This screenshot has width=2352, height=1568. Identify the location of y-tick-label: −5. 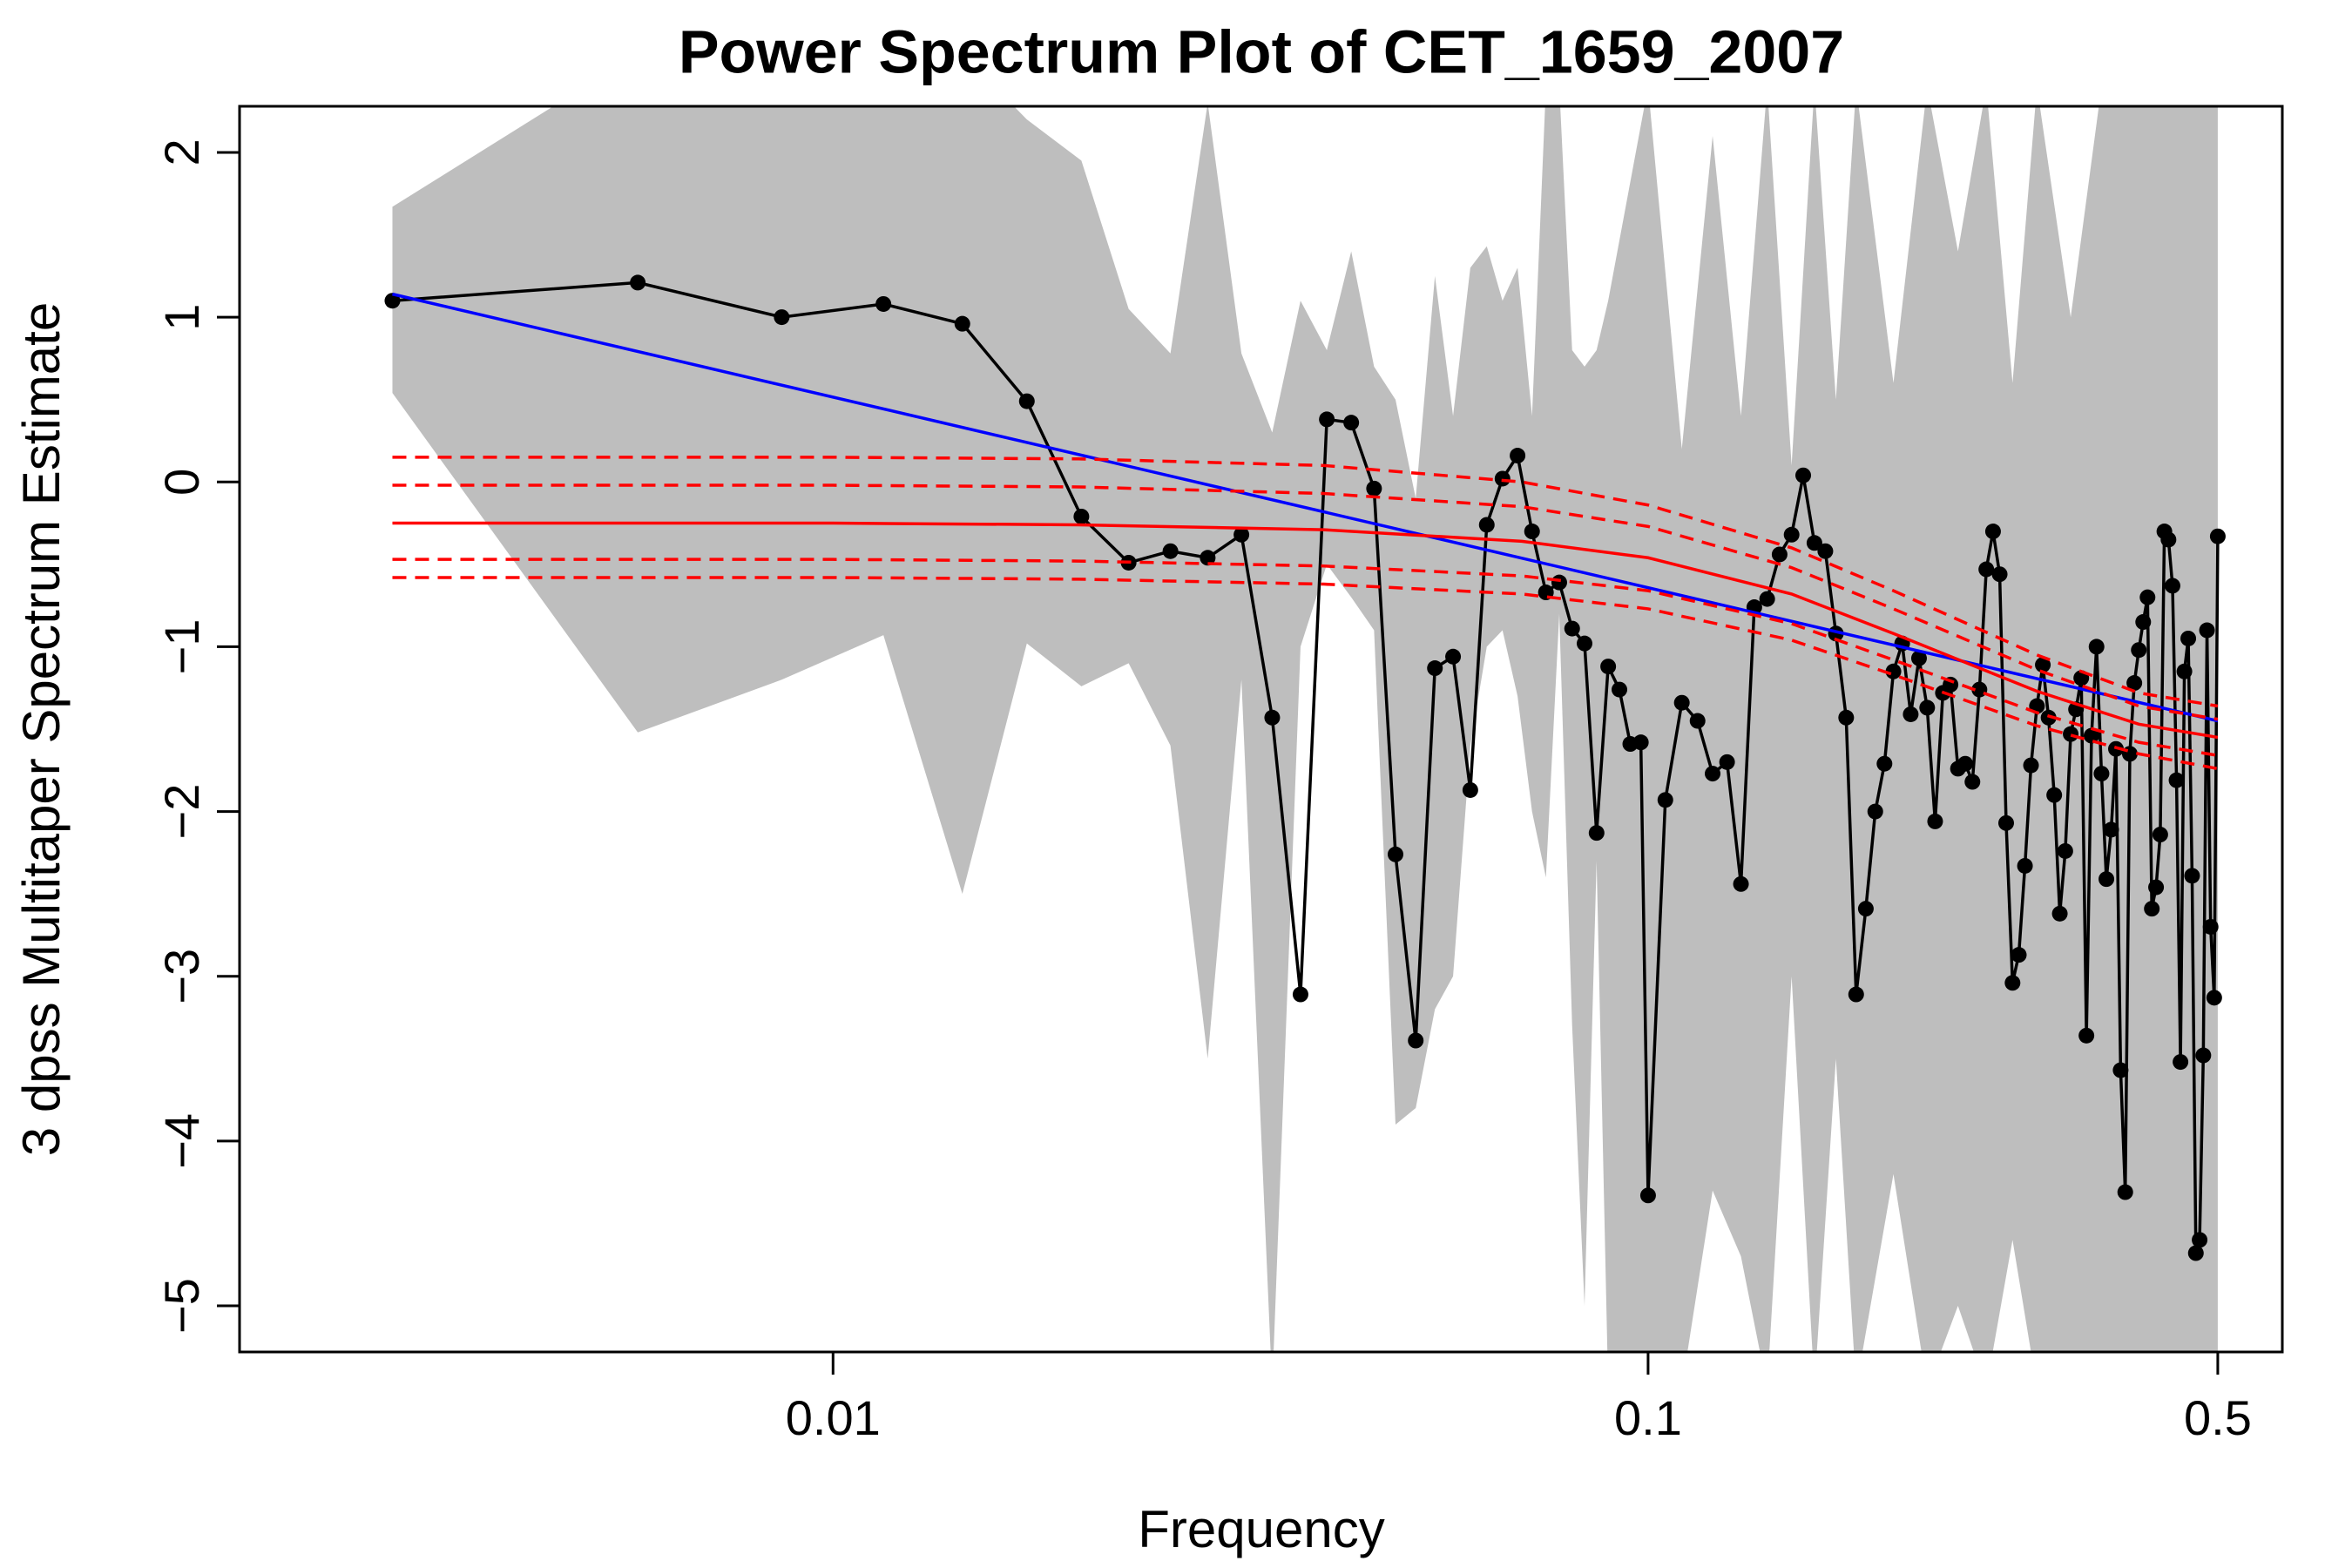
(182, 1306).